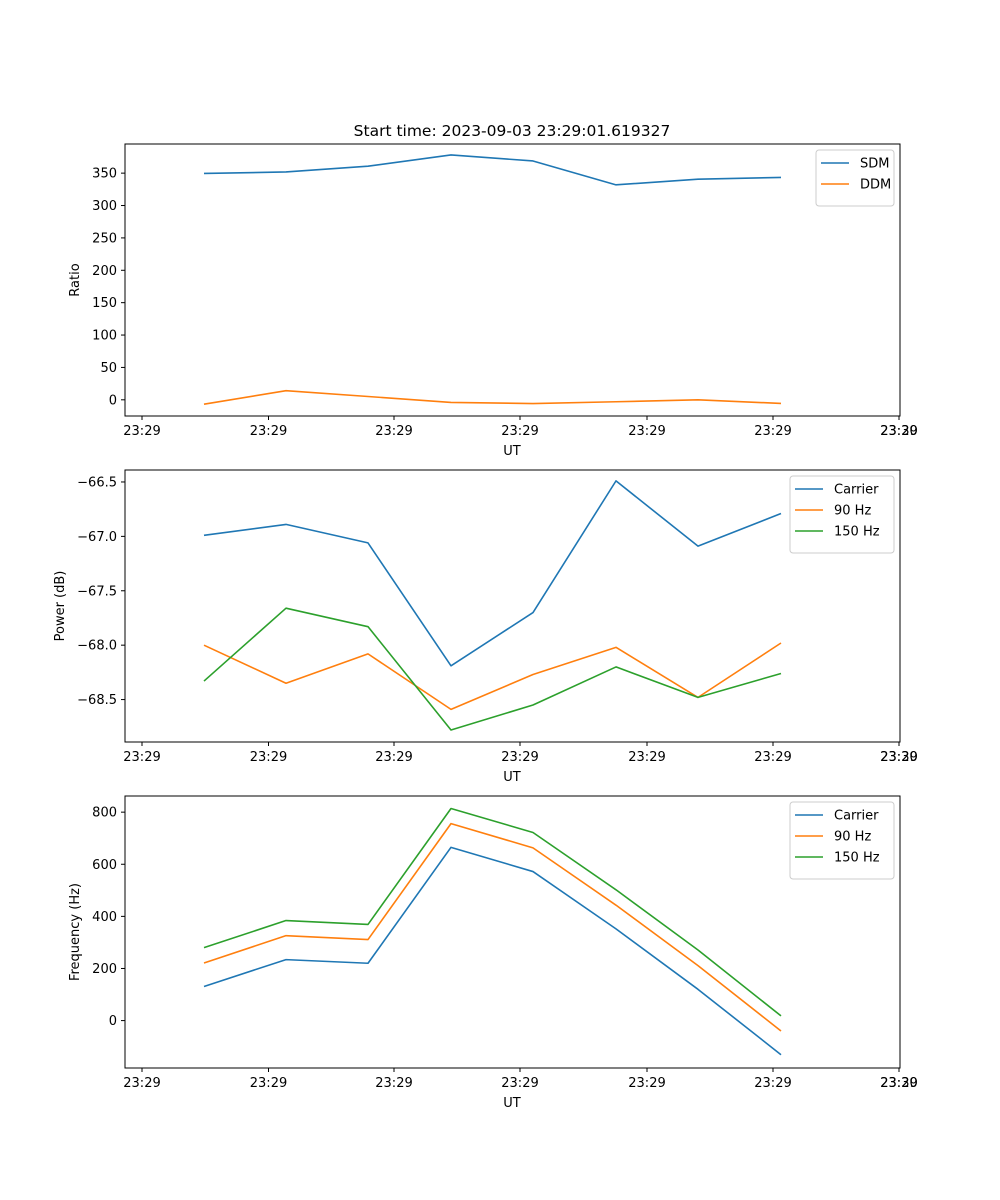 This screenshot has height=1200, width=1000. Describe the element at coordinates (104, 917) in the screenshot. I see `y-tick-label: 400` at that location.